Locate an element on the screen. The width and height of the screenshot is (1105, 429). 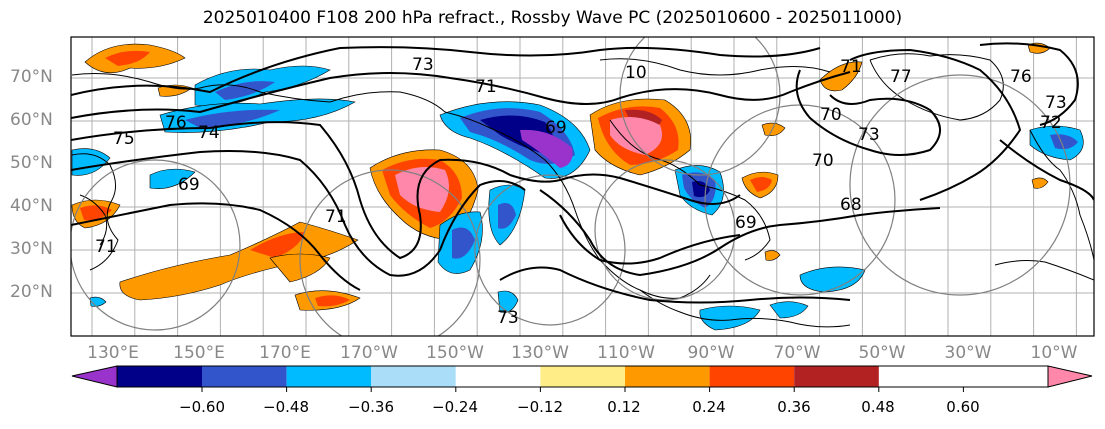
lon-label: 10°W is located at coordinates (1054, 353).